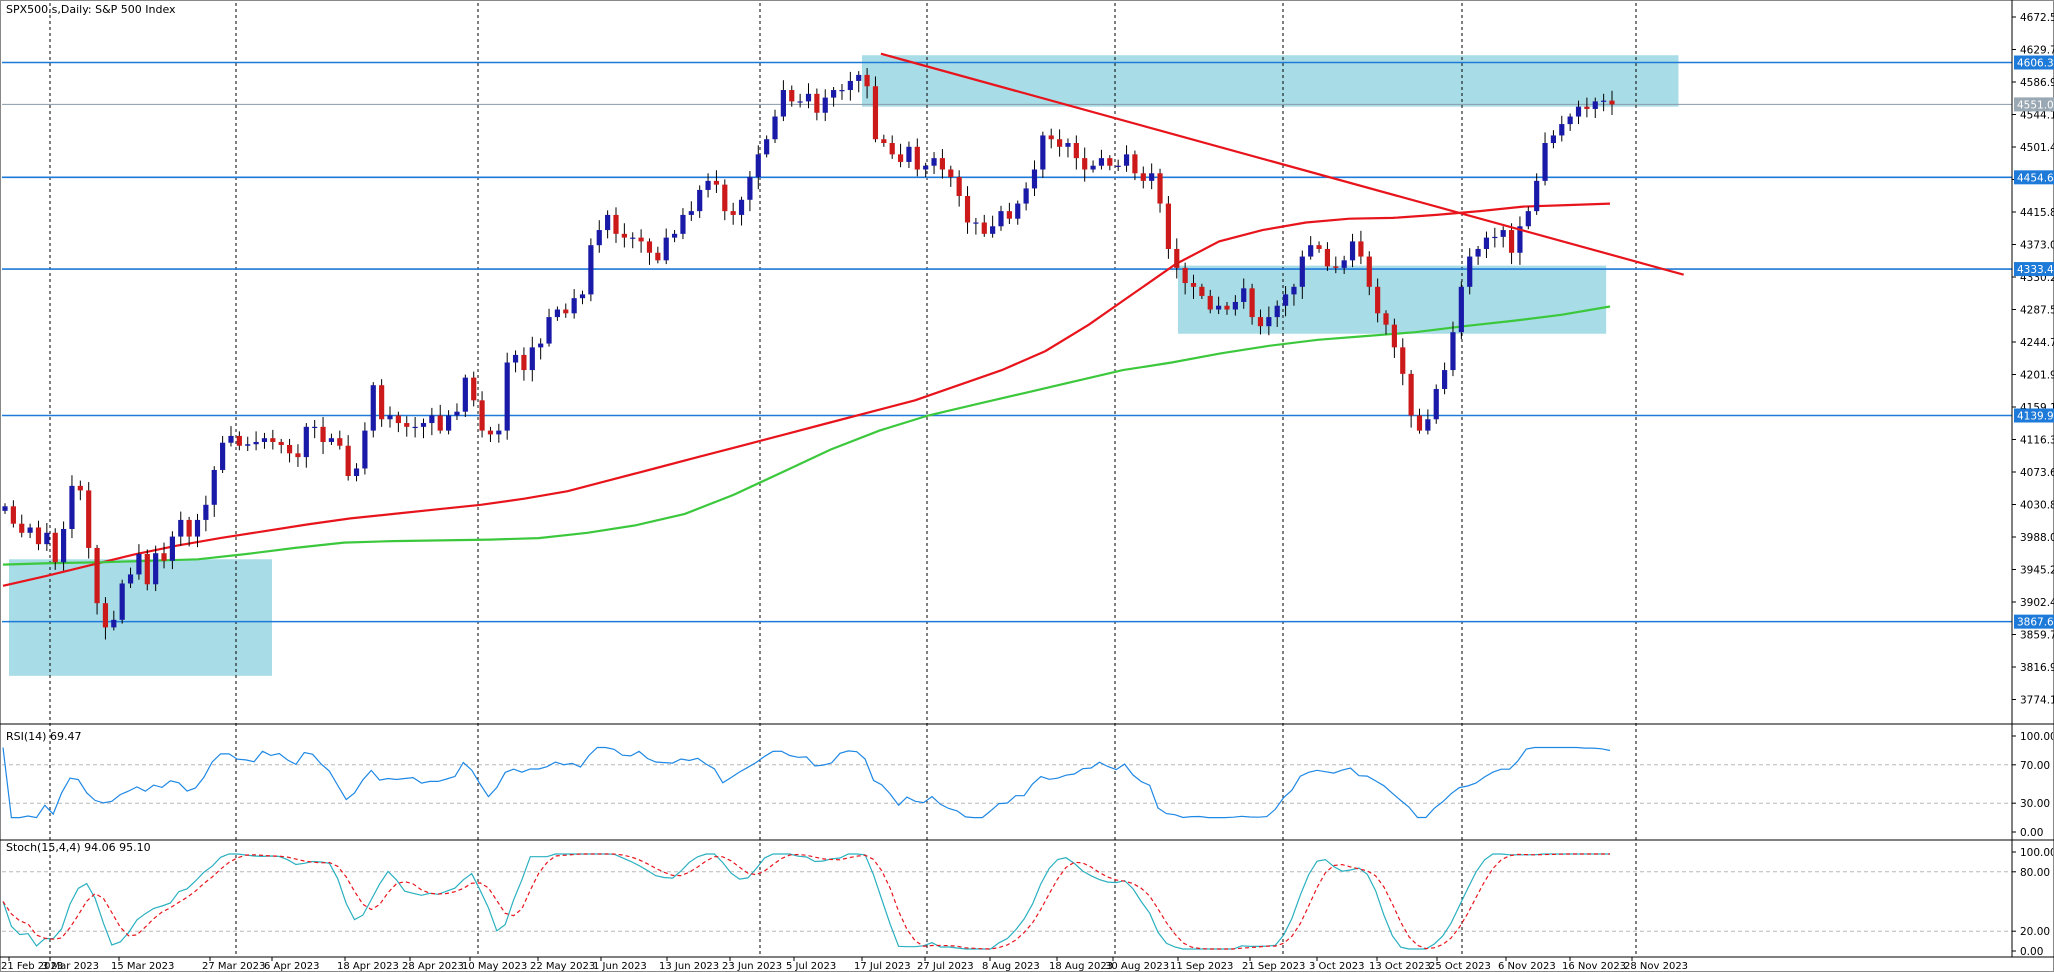  What do you see at coordinates (2037, 148) in the screenshot?
I see `price-tick-label: 4501.40` at bounding box center [2037, 148].